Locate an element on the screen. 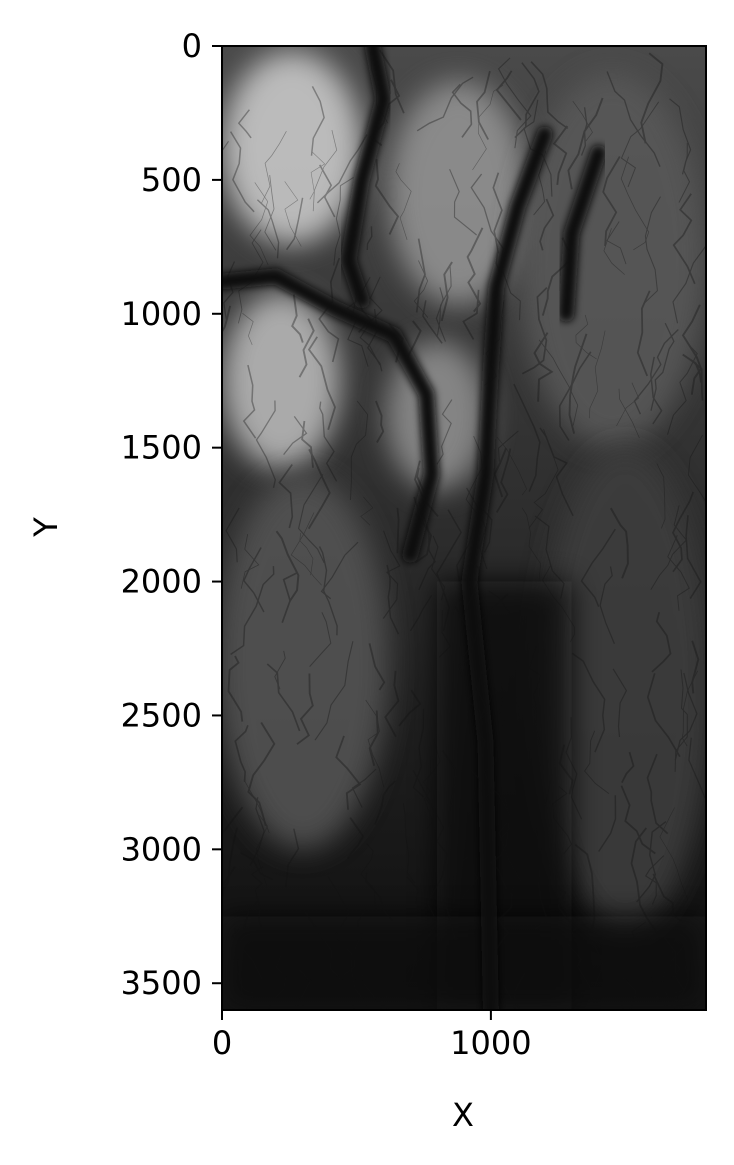 The image size is (734, 1165). y-tick-label: 2500 is located at coordinates (161, 715).